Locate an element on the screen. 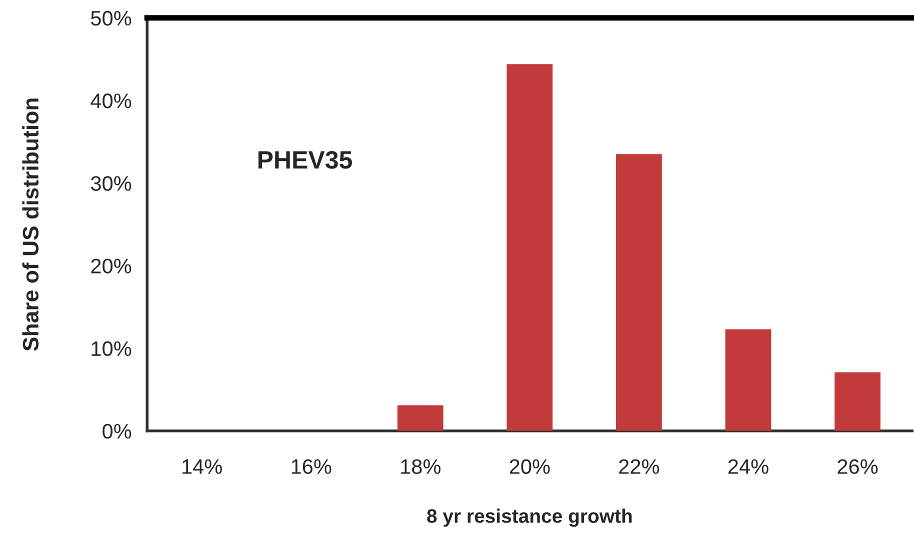 The image size is (914, 542). y-axis-title: Share of US distribution is located at coordinates (30, 224).